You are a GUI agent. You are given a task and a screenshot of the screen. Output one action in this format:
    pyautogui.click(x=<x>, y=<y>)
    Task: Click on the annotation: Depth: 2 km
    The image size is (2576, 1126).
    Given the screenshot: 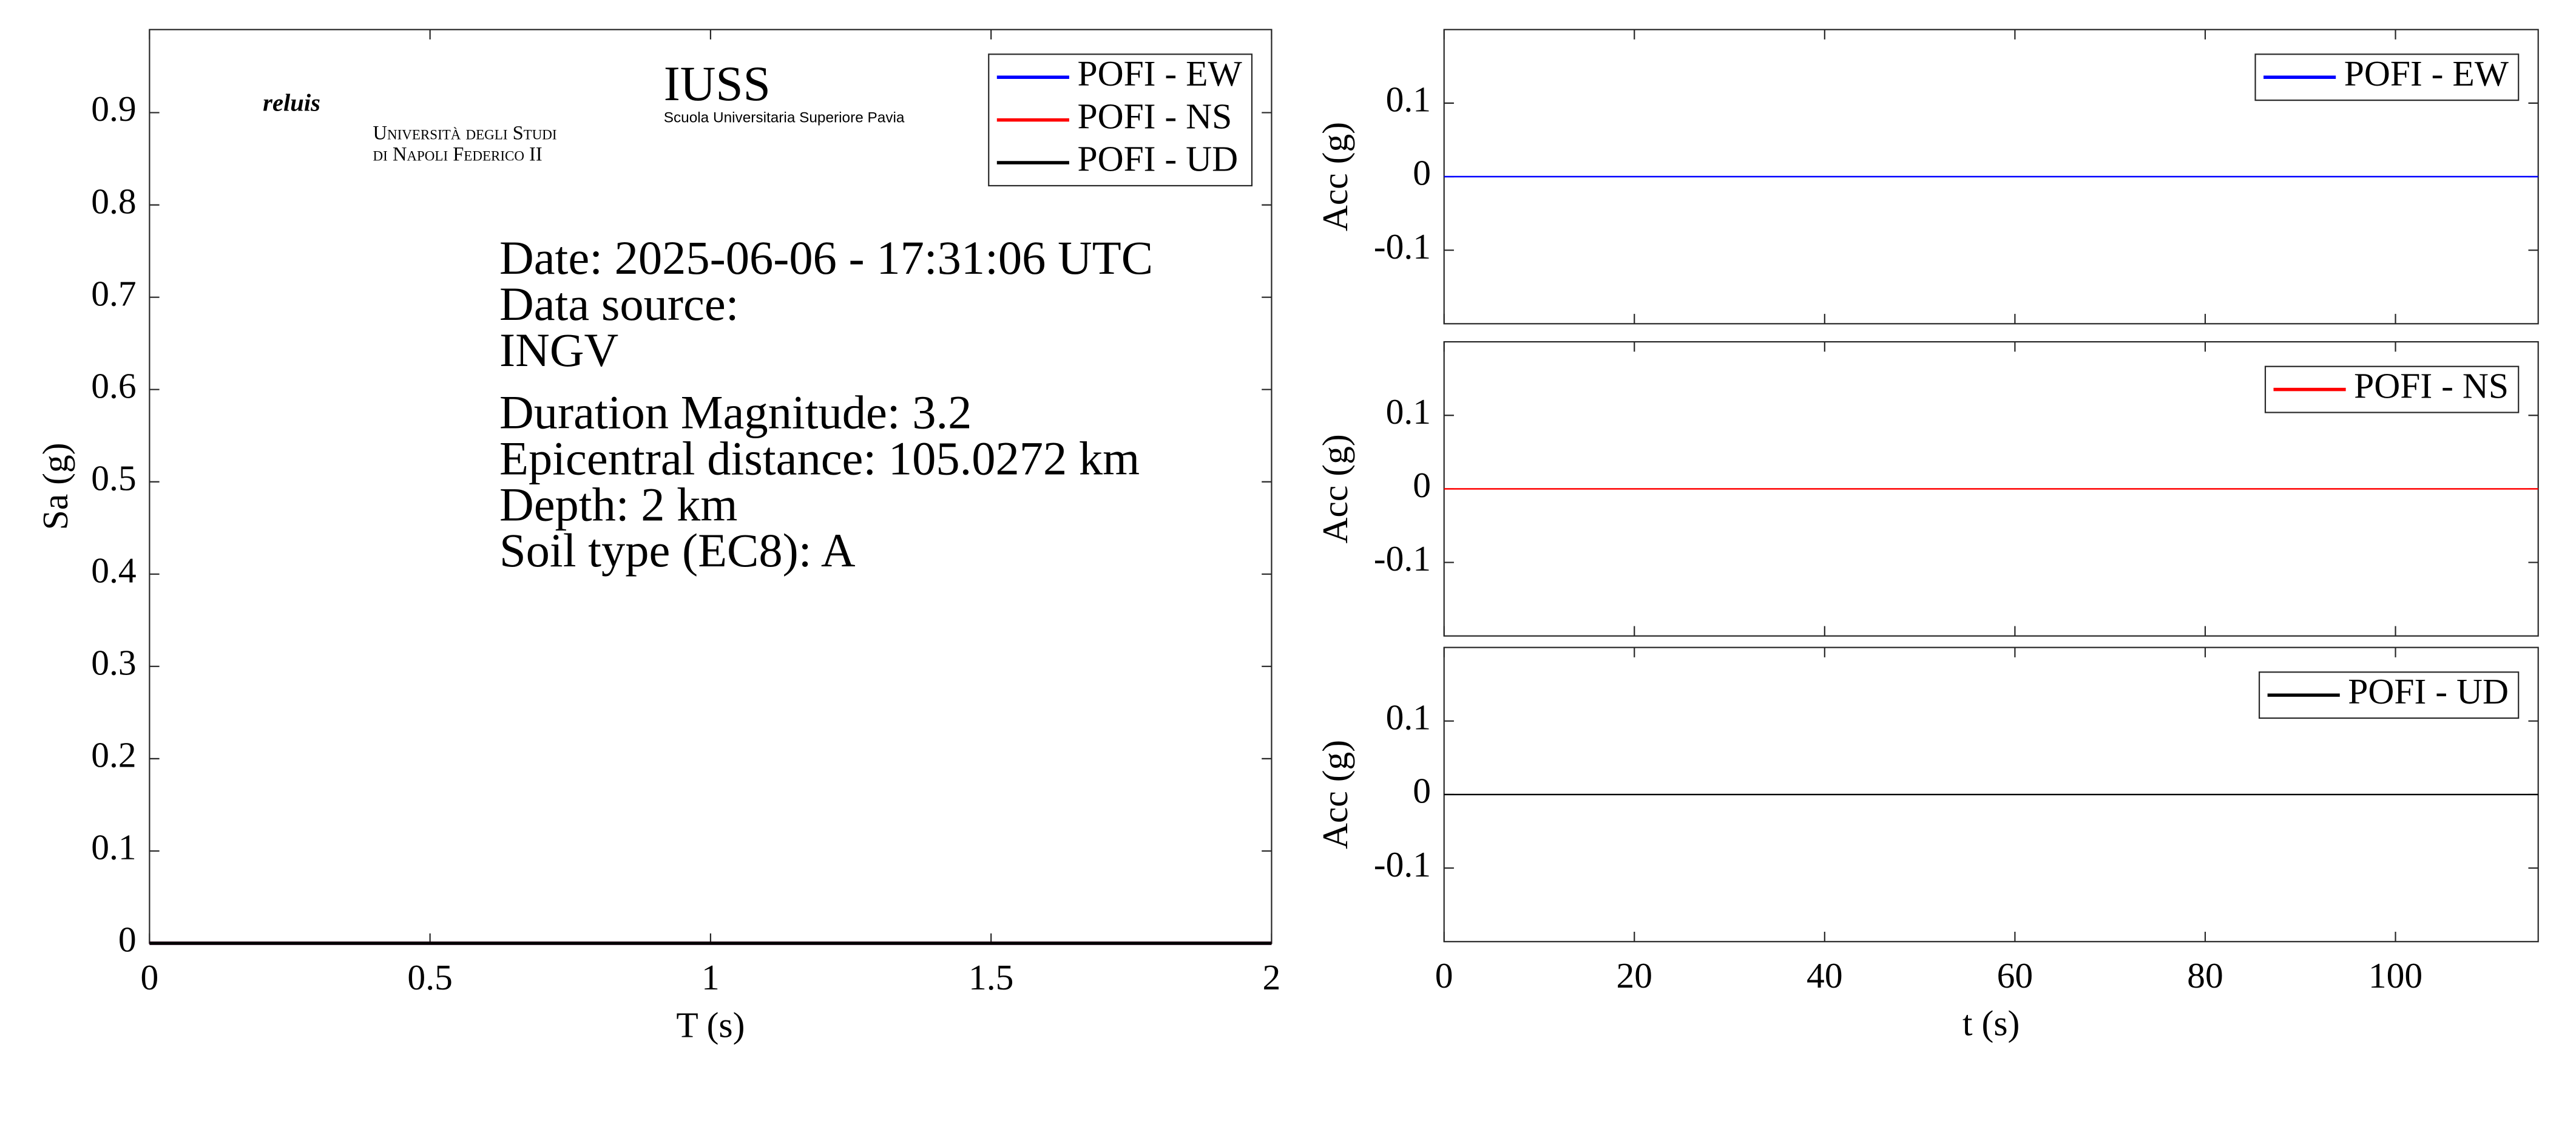 What is the action you would take?
    pyautogui.click(x=618, y=504)
    